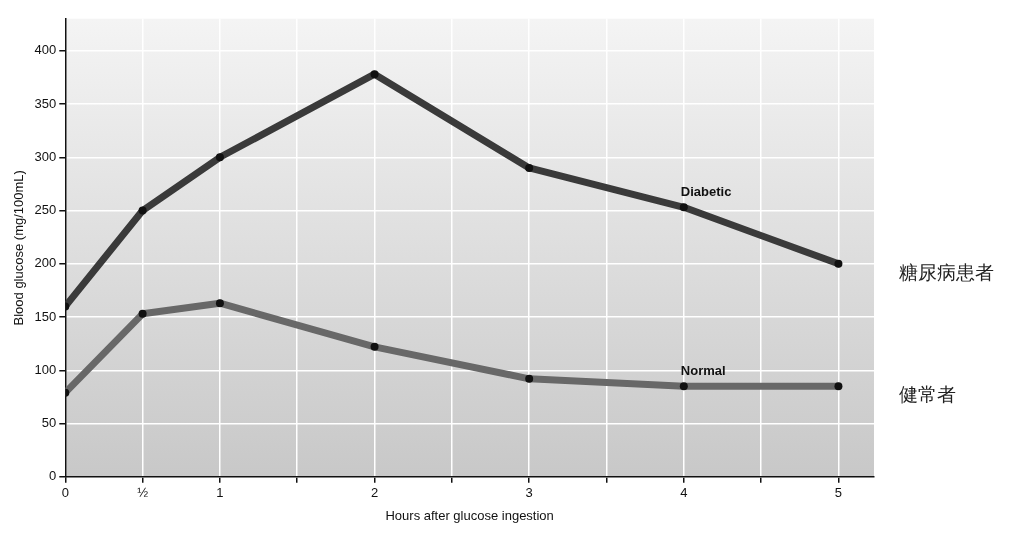 The width and height of the screenshot is (1027, 536). I want to click on y-tick-label: 200, so click(45, 263).